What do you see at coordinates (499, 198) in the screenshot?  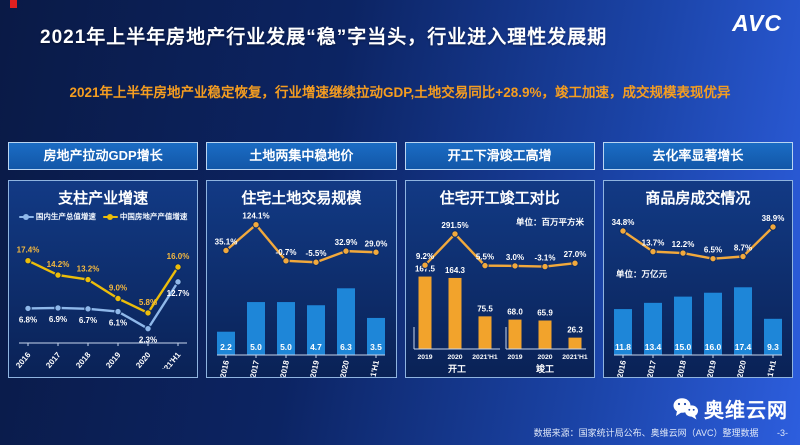 I see `panel-title-construction: 住宅开工竣工对比` at bounding box center [499, 198].